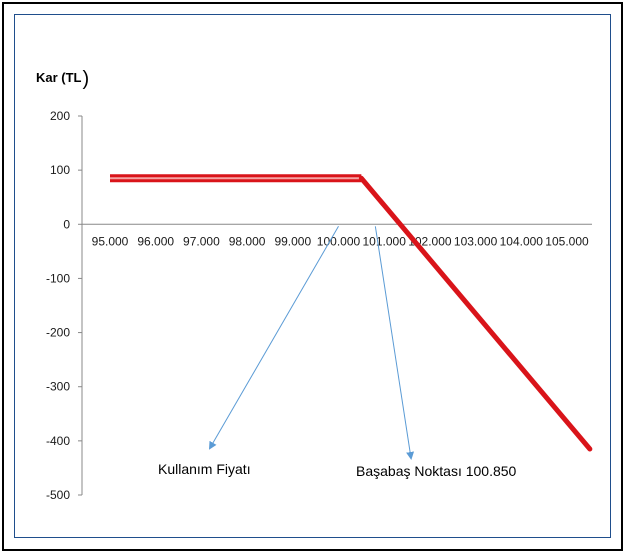  I want to click on y-tick-label: 100, so click(60, 170).